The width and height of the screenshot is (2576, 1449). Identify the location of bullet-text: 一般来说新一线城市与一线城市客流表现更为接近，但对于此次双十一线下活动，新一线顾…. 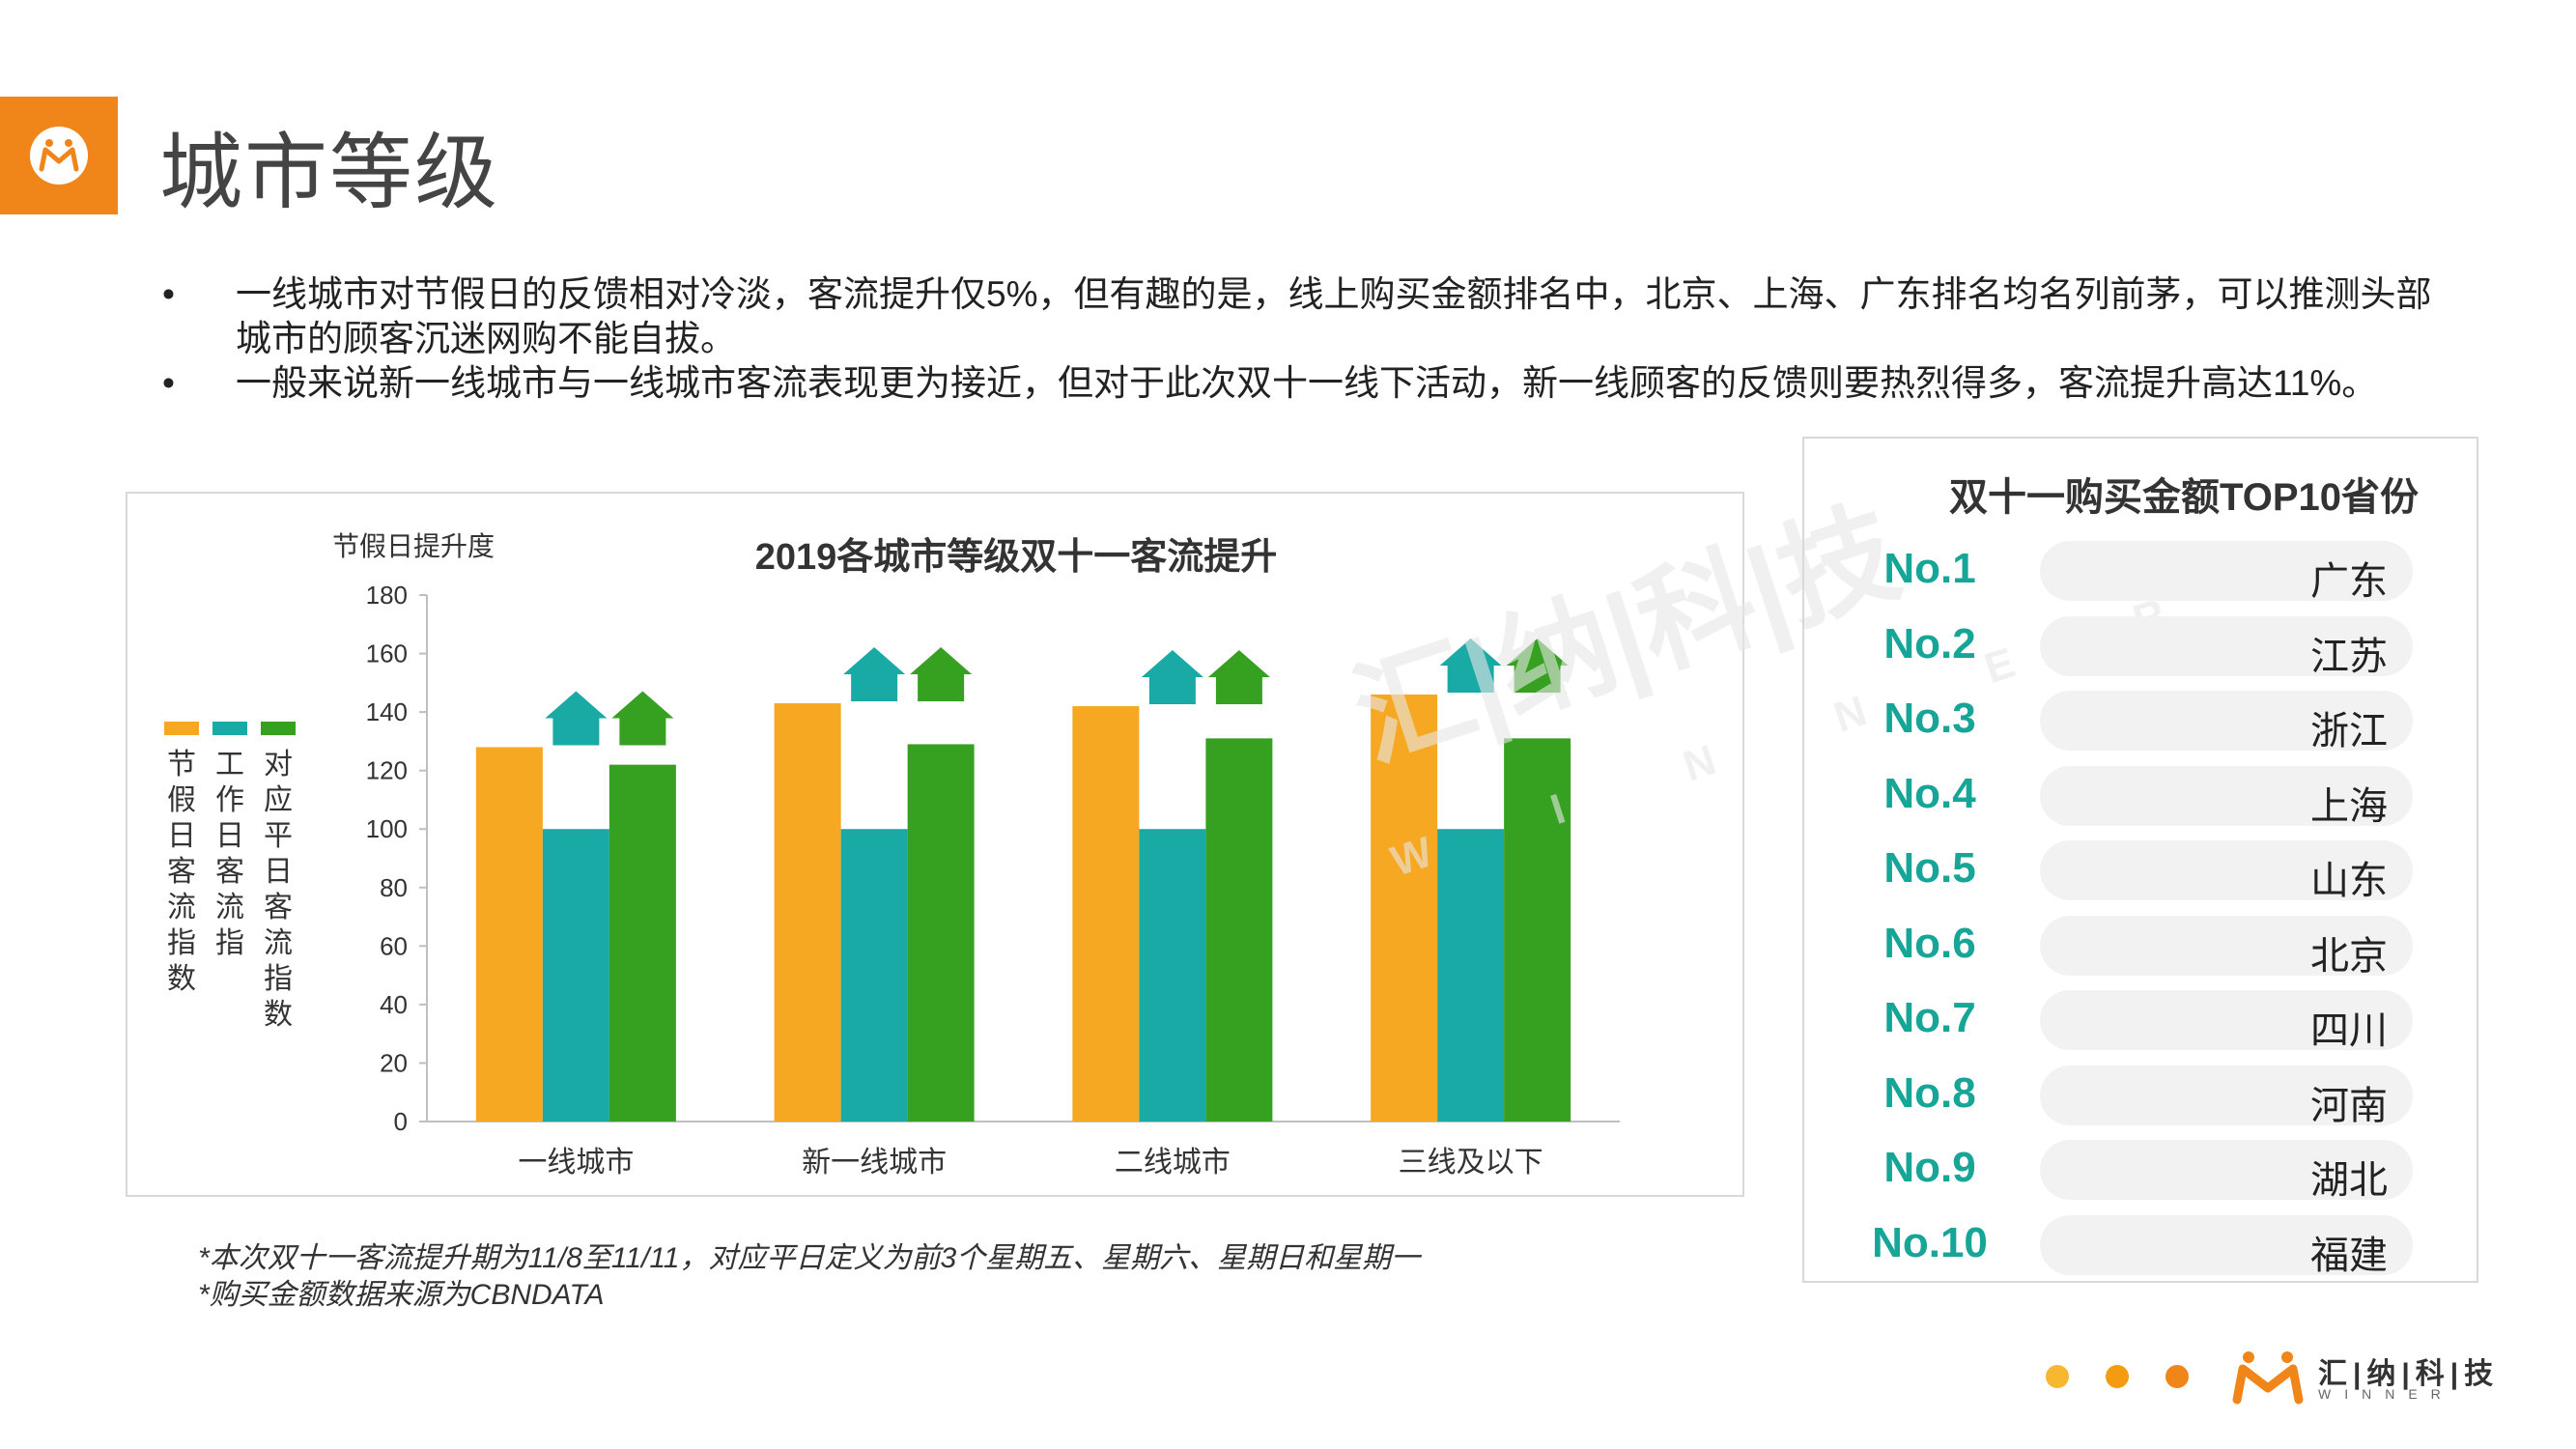
(1307, 383).